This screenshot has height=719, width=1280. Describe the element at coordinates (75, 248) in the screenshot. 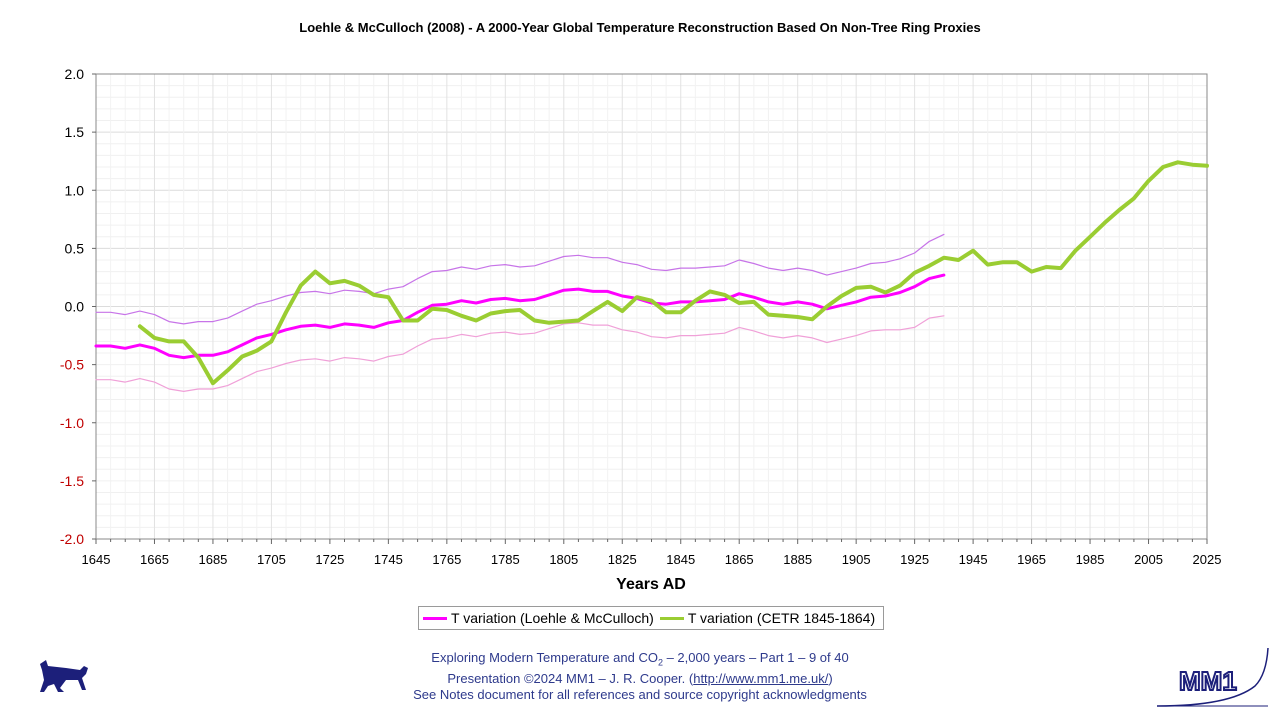

I see `y-tick-label: 0.5` at that location.